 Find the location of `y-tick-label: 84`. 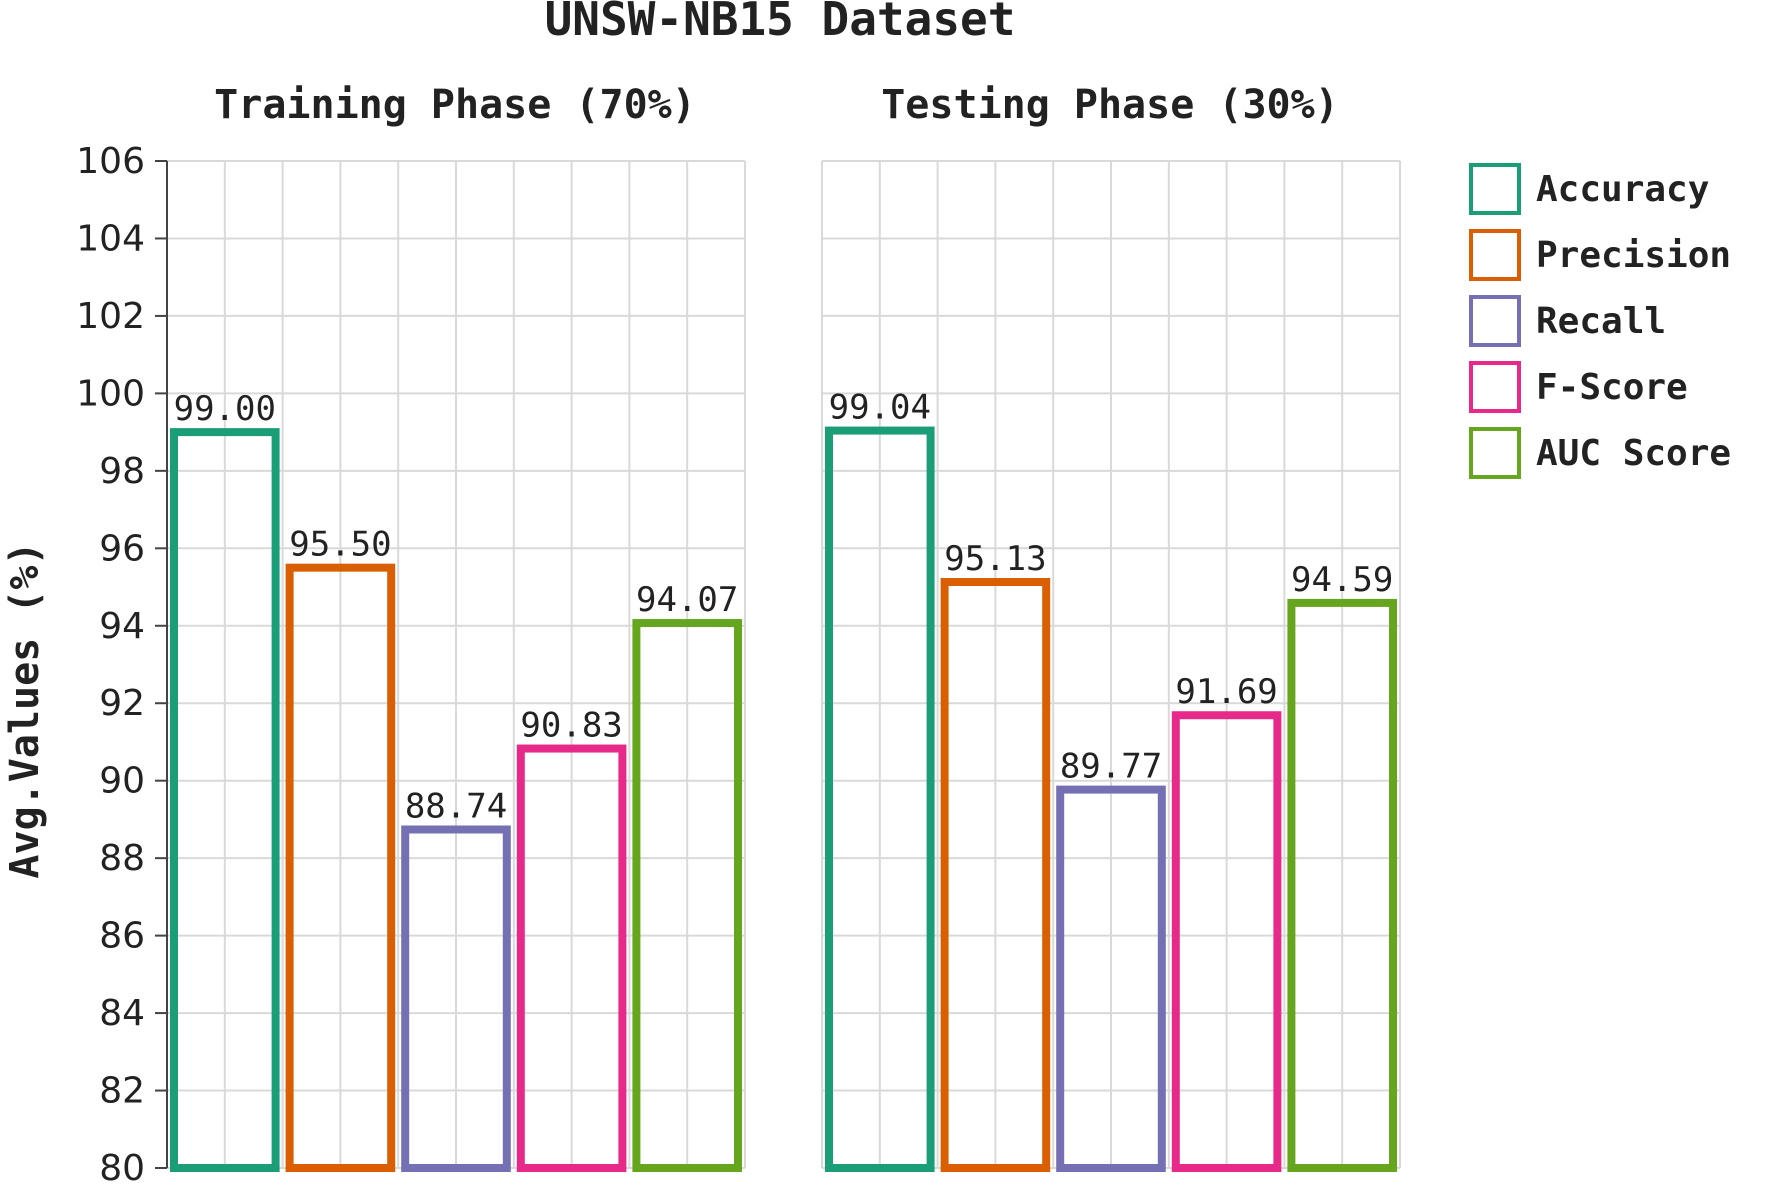

y-tick-label: 84 is located at coordinates (122, 1013).